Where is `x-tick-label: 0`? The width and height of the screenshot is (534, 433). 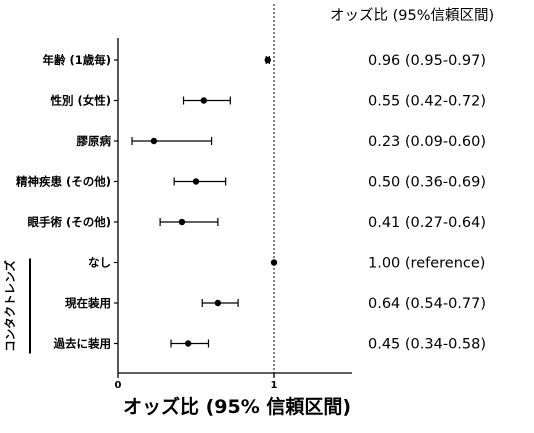
x-tick-label: 0 is located at coordinates (118, 385).